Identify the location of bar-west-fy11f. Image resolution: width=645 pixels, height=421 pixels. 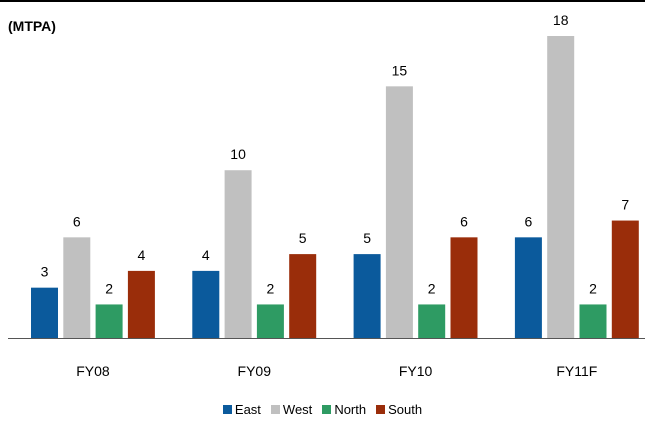
(561, 187).